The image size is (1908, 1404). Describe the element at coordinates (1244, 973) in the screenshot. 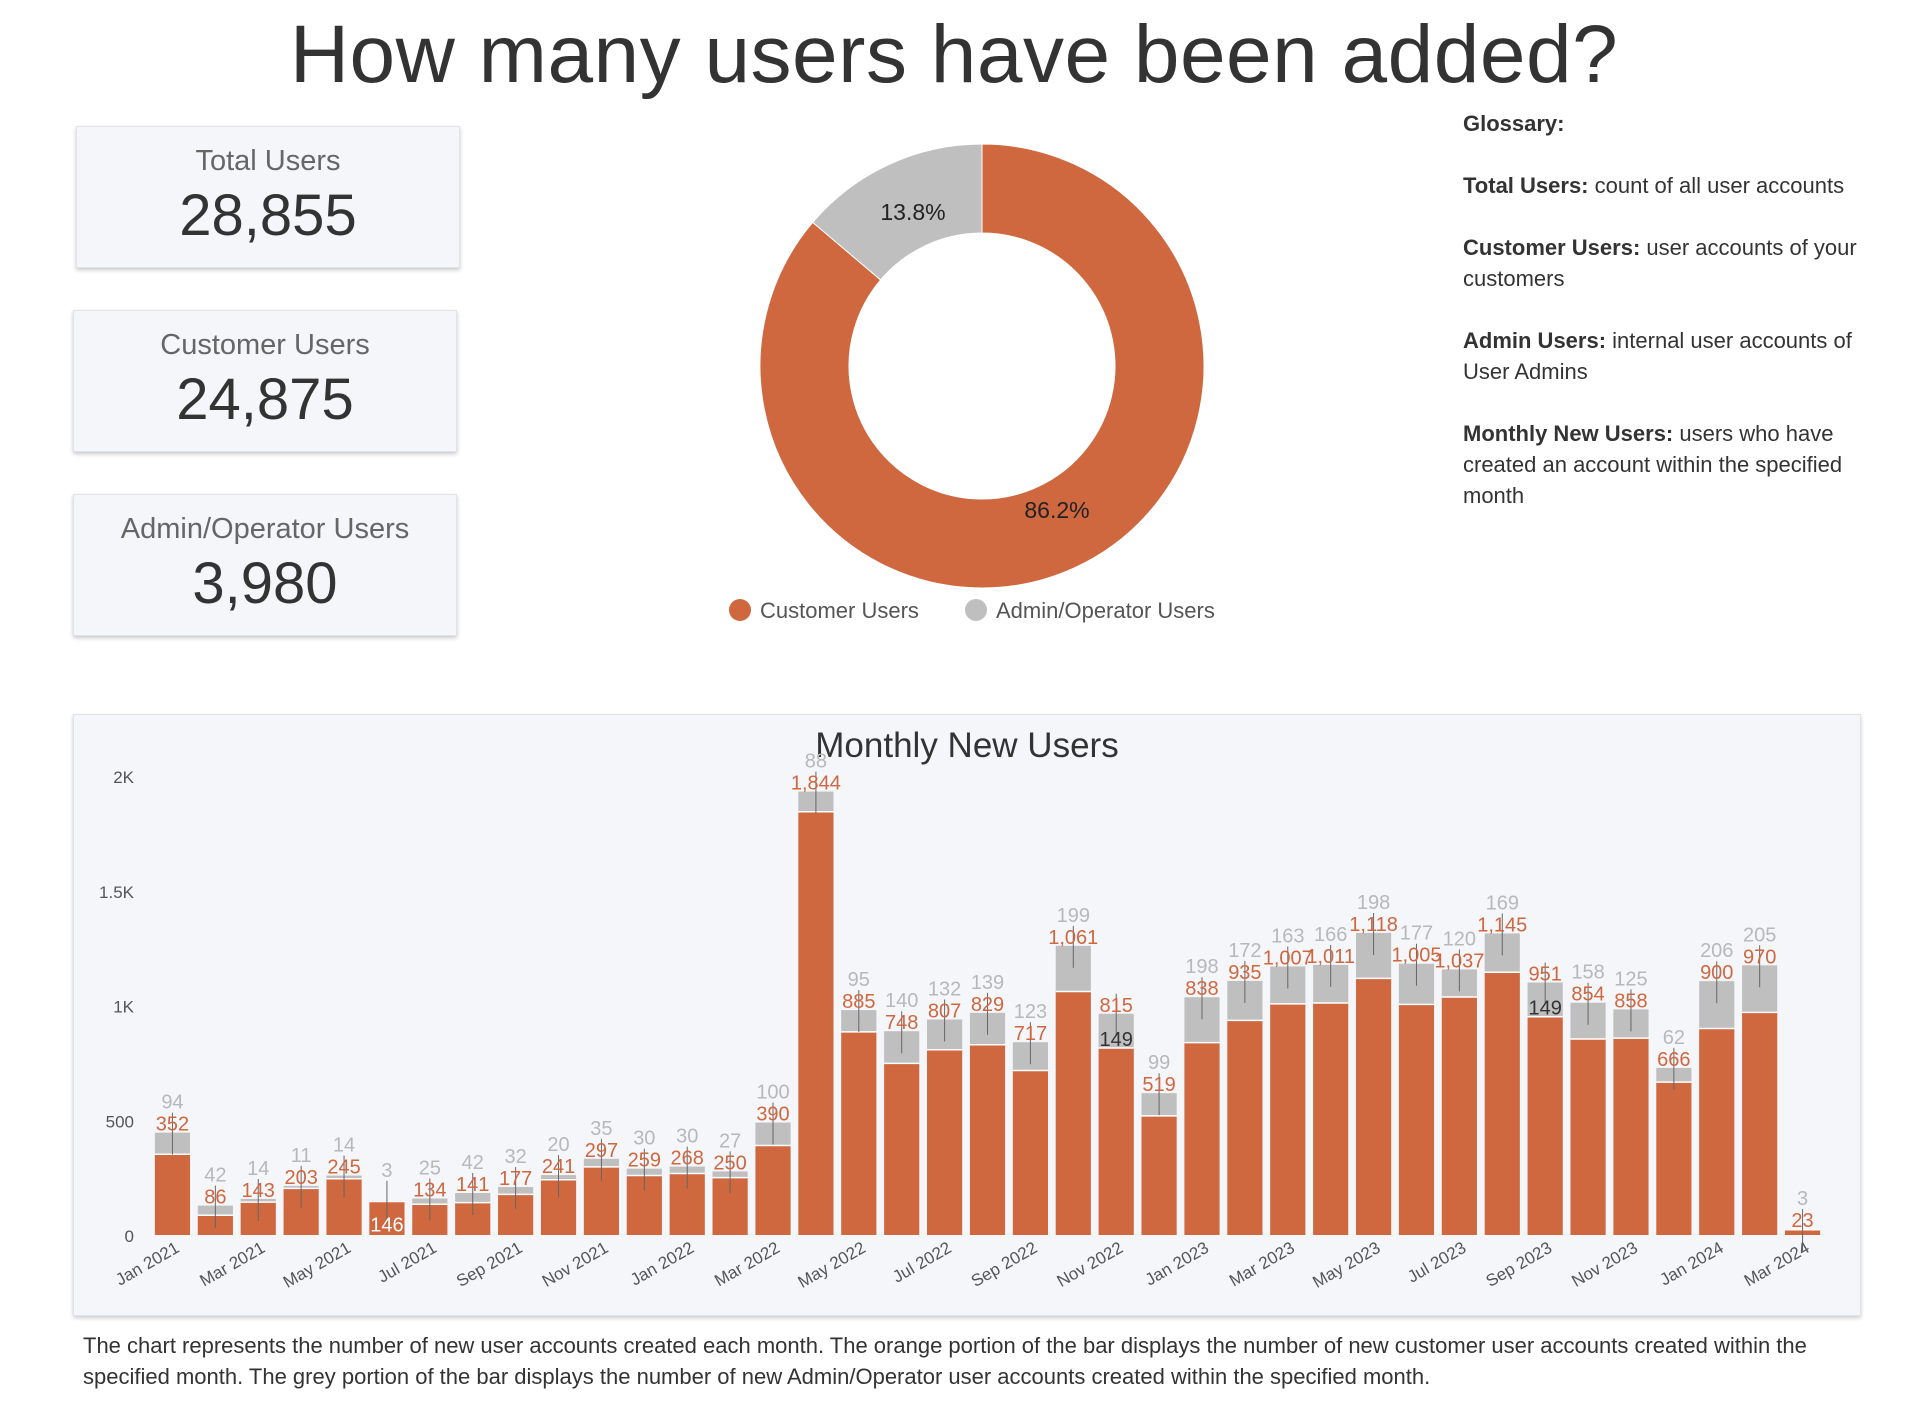

I see `bar-value-customer: 935` at that location.